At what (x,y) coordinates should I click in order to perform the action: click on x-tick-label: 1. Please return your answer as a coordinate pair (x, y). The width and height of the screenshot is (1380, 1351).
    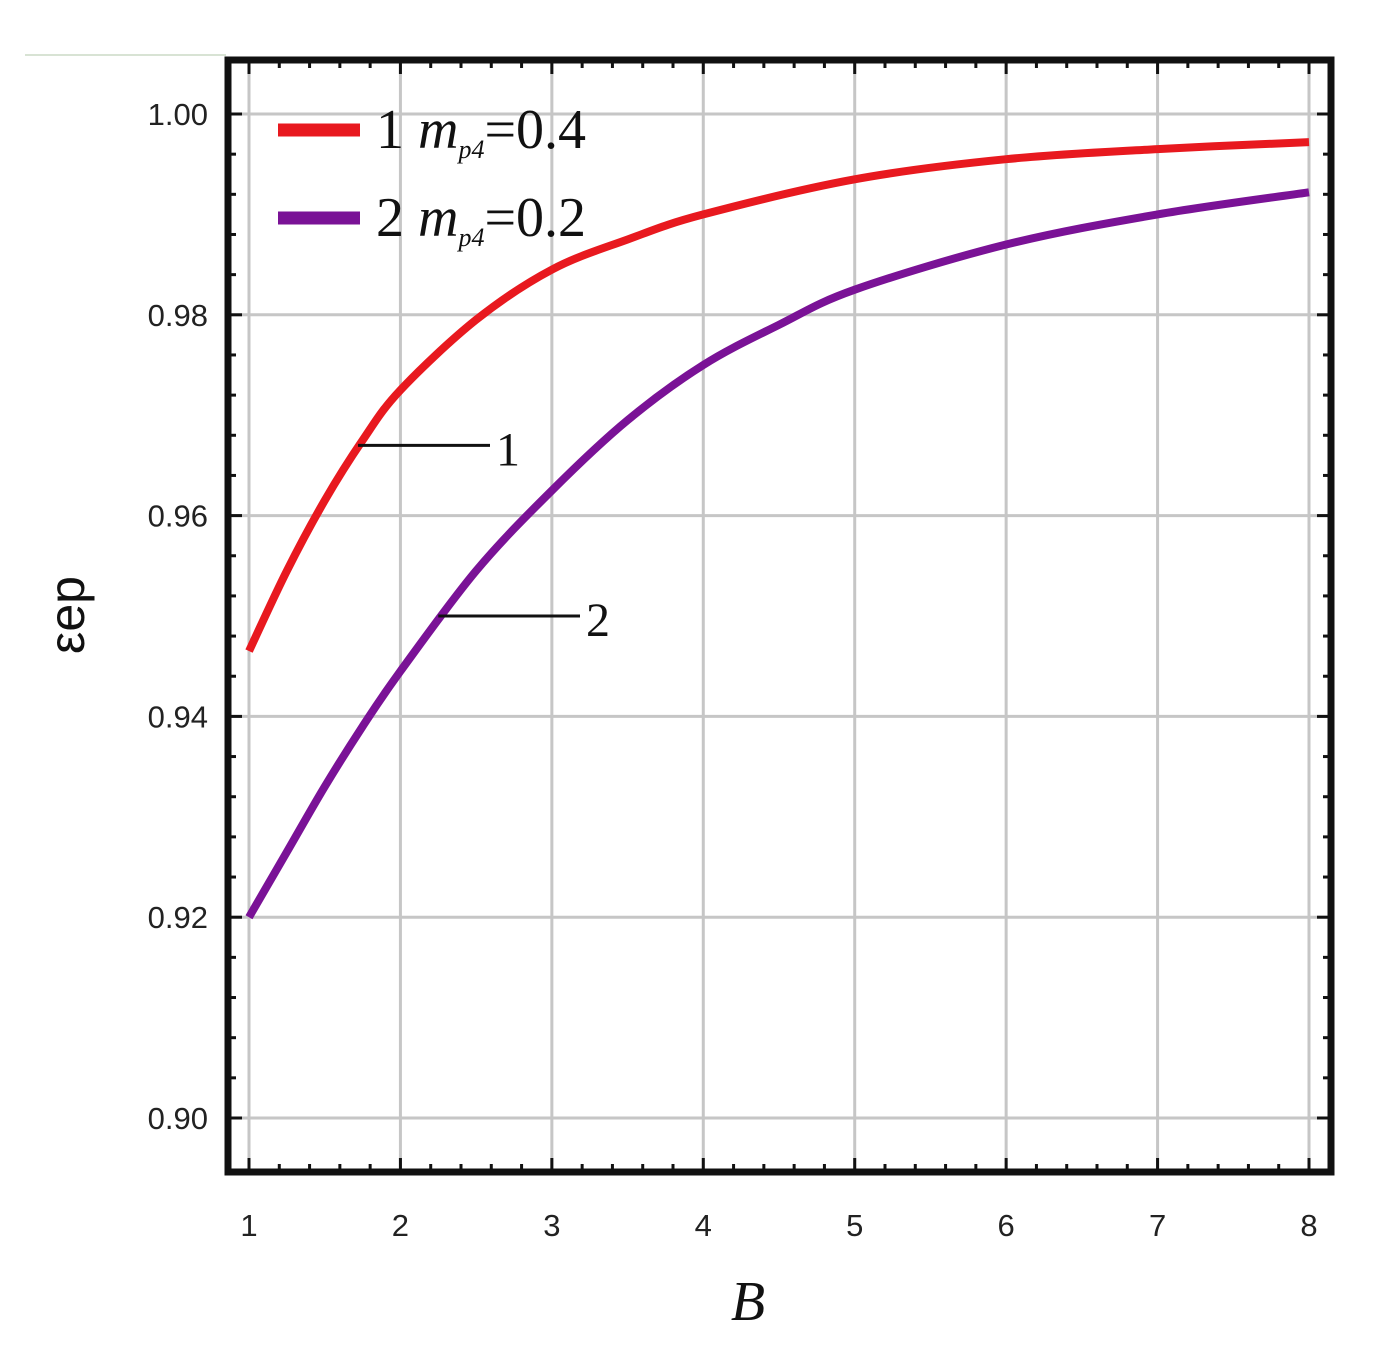
    Looking at the image, I should click on (248, 1225).